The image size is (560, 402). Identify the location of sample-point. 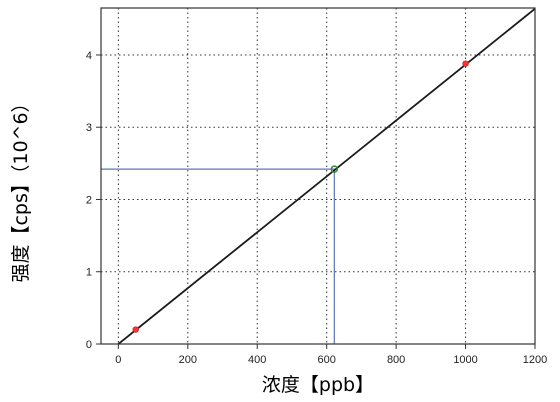
(334, 169).